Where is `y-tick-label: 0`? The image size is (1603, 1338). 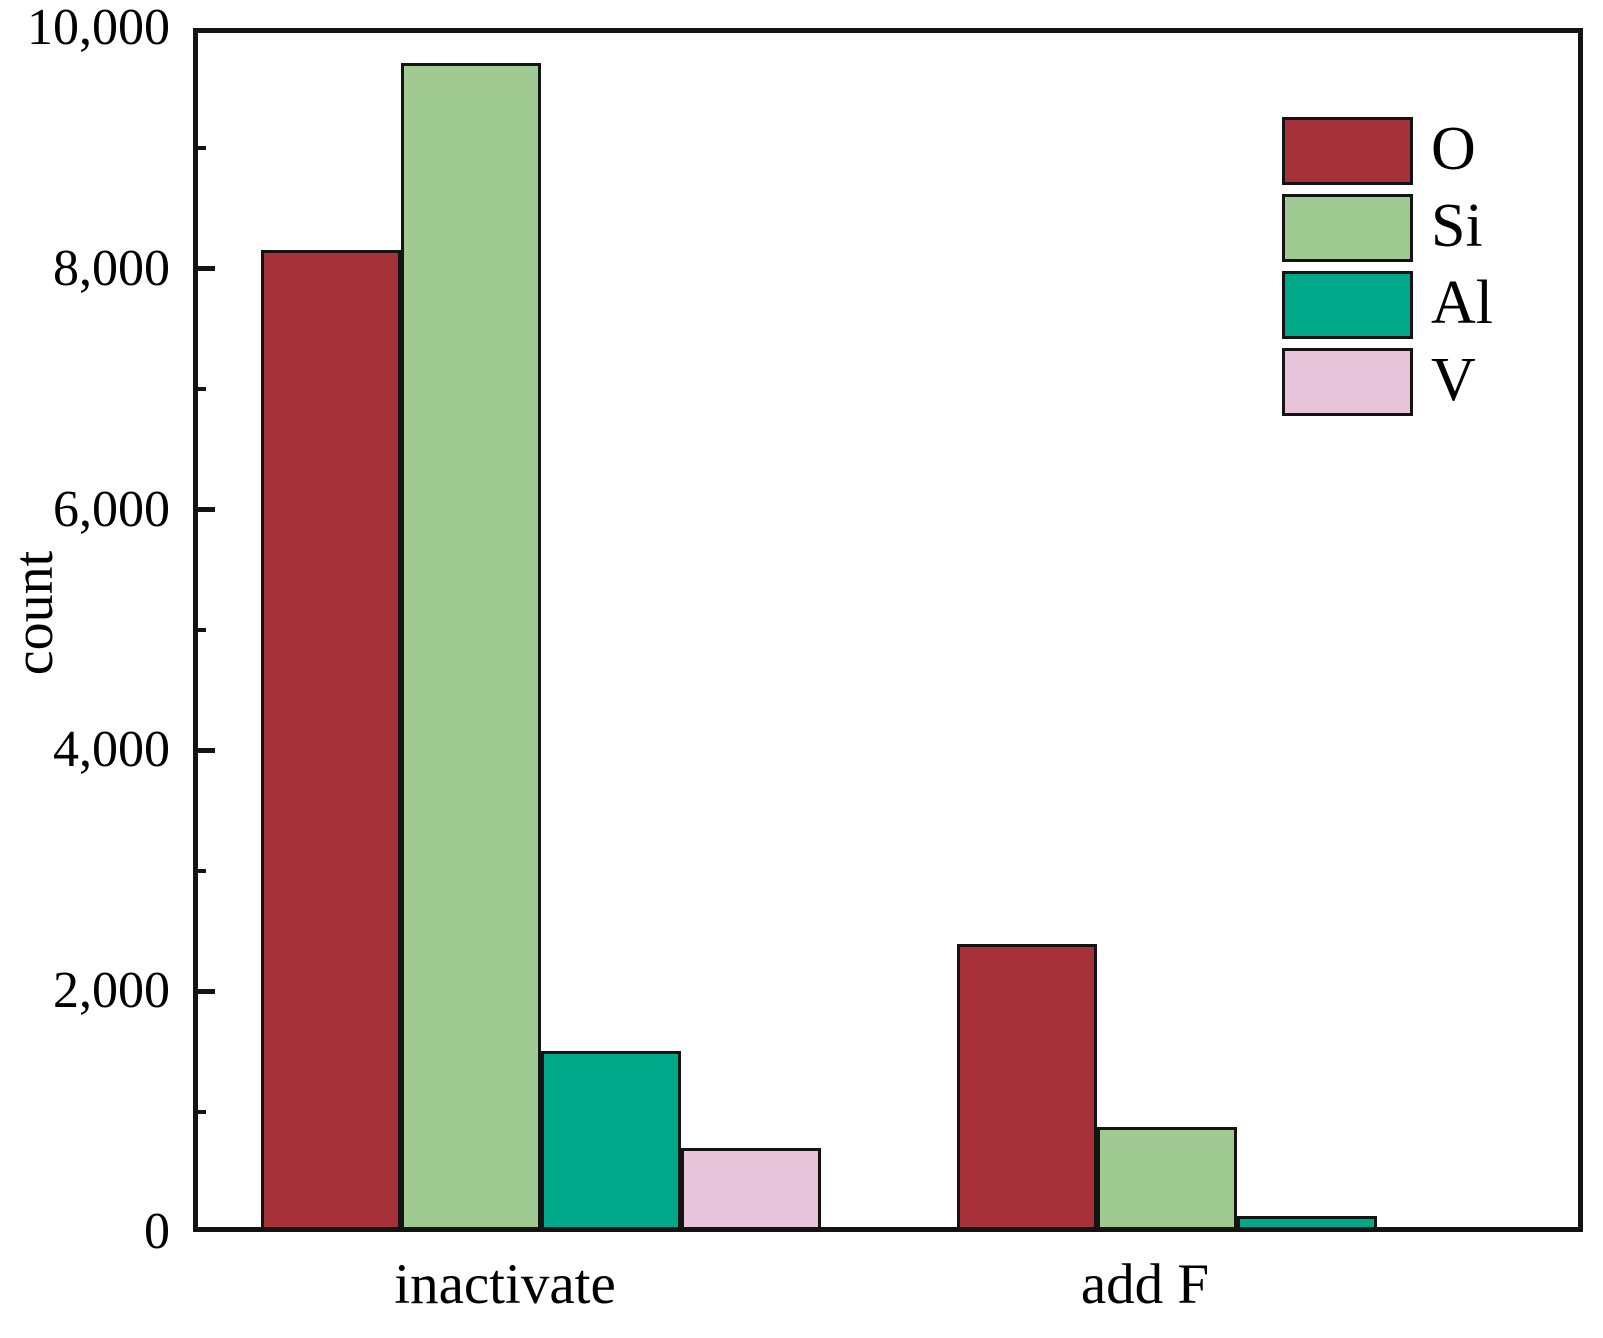
y-tick-label: 0 is located at coordinates (157, 1231).